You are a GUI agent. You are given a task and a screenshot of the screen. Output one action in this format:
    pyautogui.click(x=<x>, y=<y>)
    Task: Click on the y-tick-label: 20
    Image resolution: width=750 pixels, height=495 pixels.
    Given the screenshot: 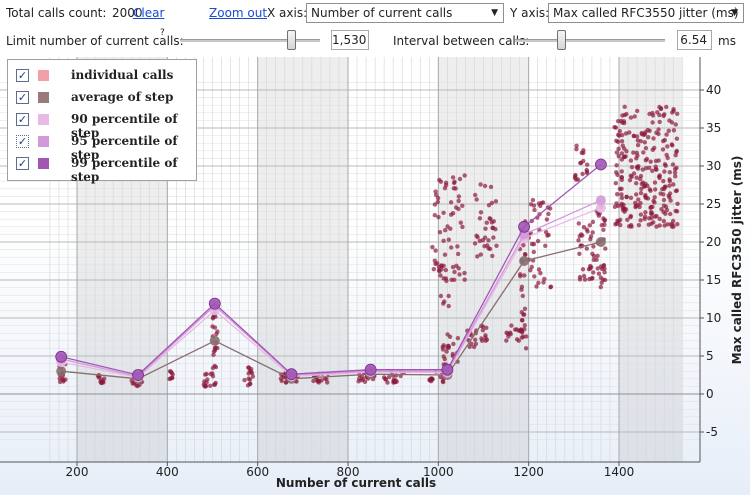 What is the action you would take?
    pyautogui.click(x=713, y=242)
    